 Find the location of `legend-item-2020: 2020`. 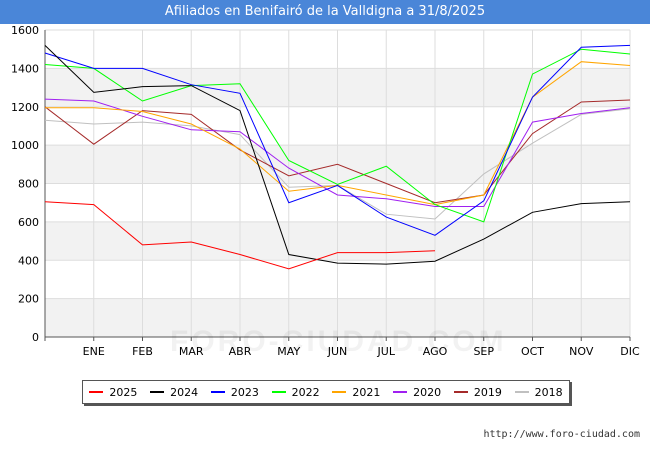

legend-item-2020: 2020 is located at coordinates (417, 392).